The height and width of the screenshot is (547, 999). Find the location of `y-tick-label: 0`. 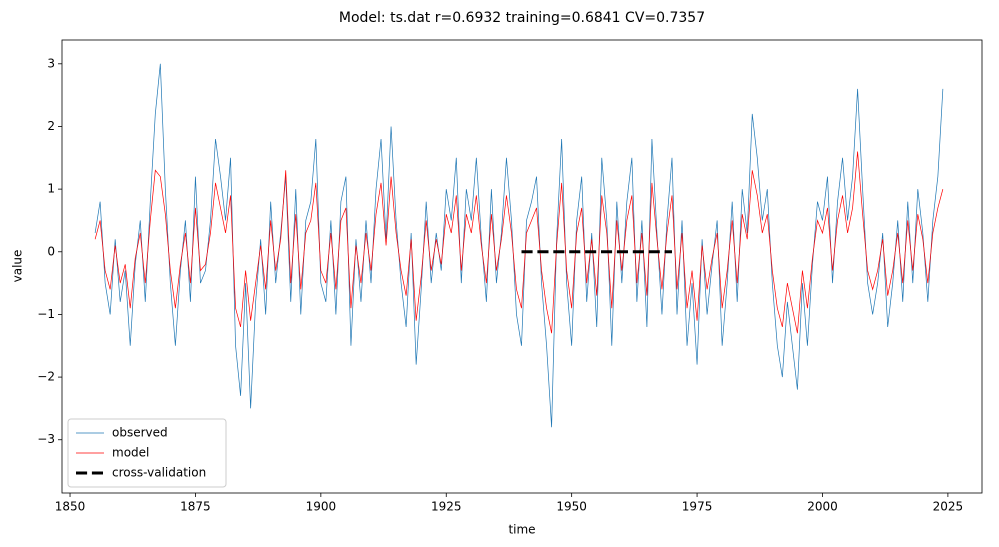

y-tick-label: 0 is located at coordinates (51, 251).